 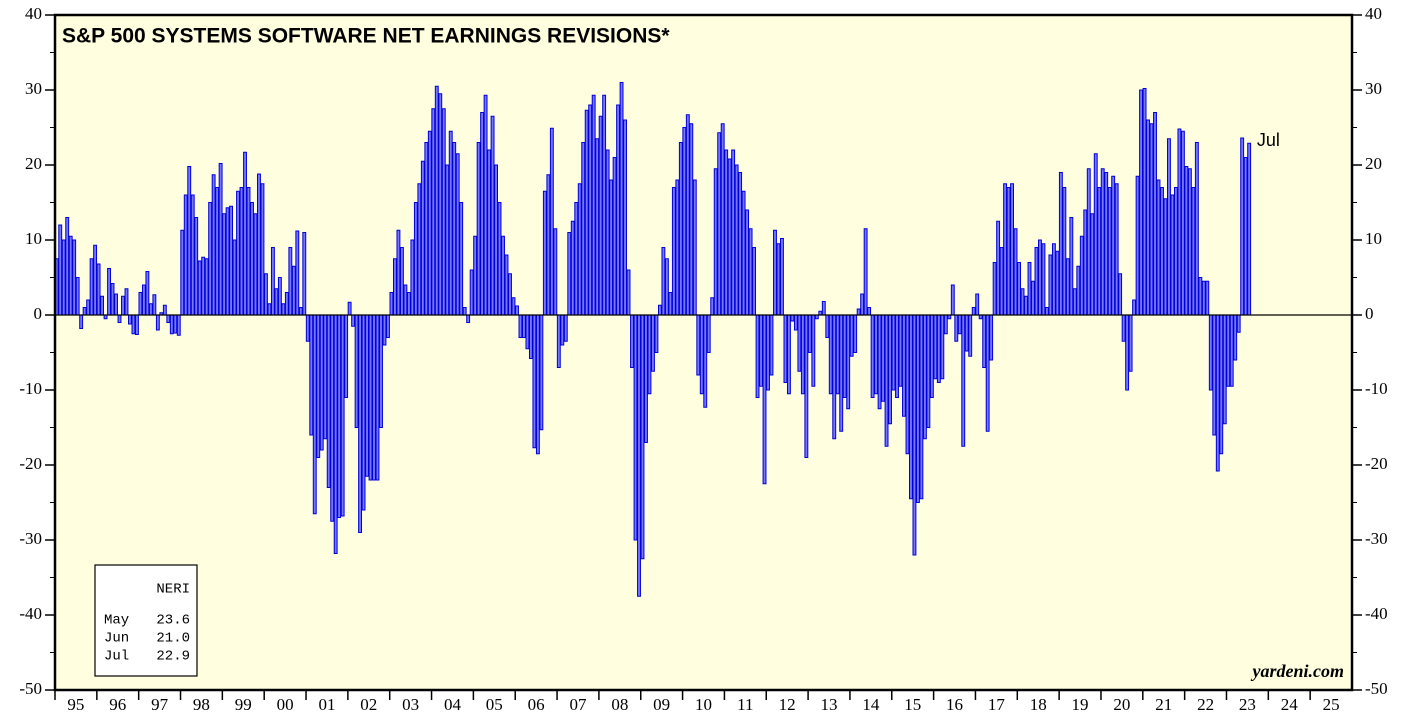 I want to click on x-tick-label: 12, so click(x=787, y=704).